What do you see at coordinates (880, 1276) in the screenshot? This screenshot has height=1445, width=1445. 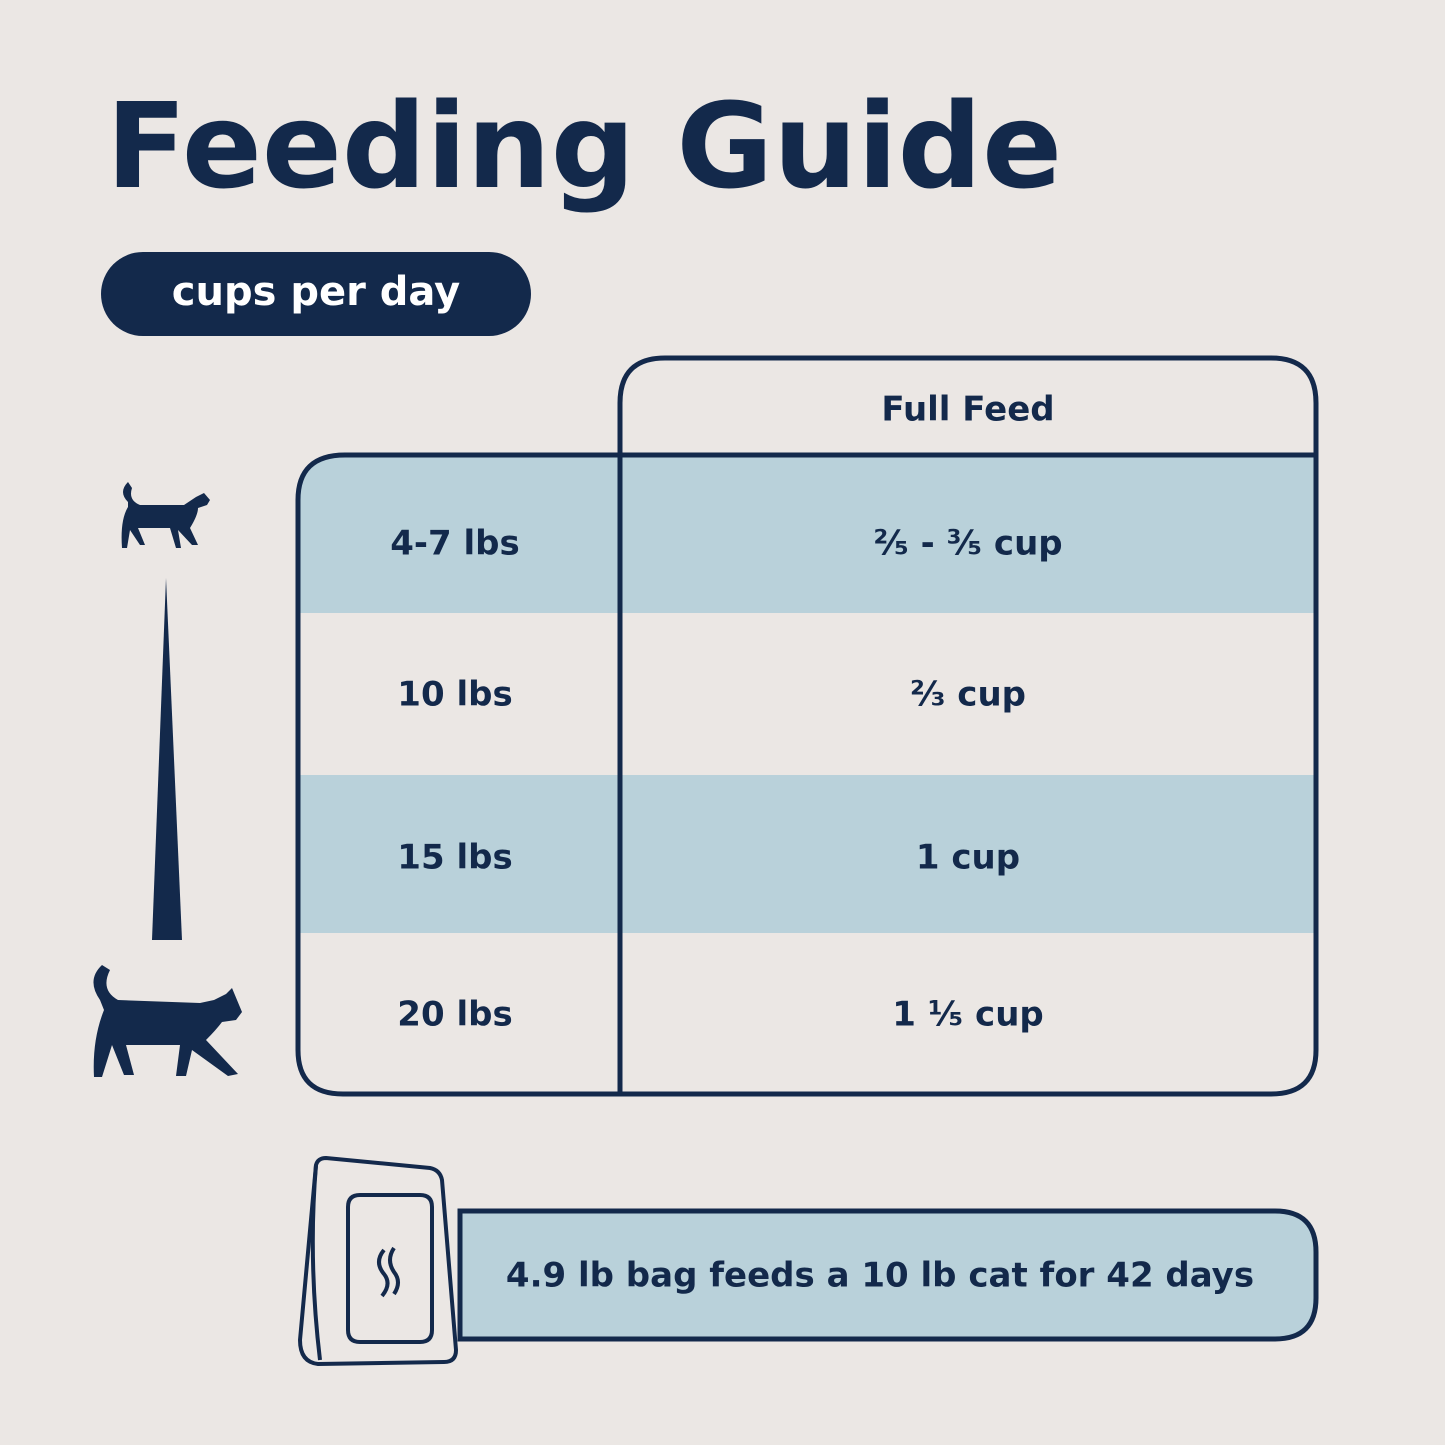 I see `footer-note: 4.9 lb bag feeds a 10 lb cat for 42 days` at bounding box center [880, 1276].